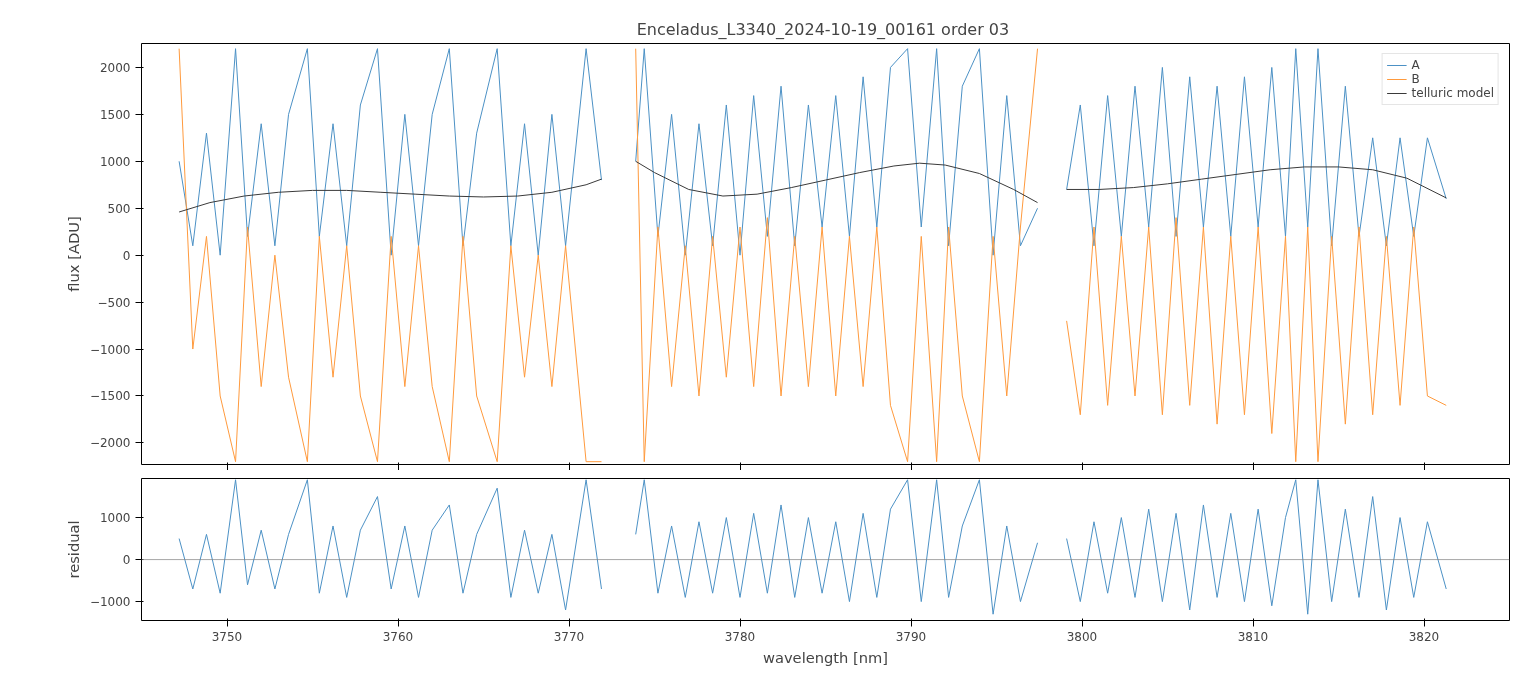 The height and width of the screenshot is (696, 1523). What do you see at coordinates (73, 549) in the screenshot?
I see `y-axis-title: residual` at bounding box center [73, 549].